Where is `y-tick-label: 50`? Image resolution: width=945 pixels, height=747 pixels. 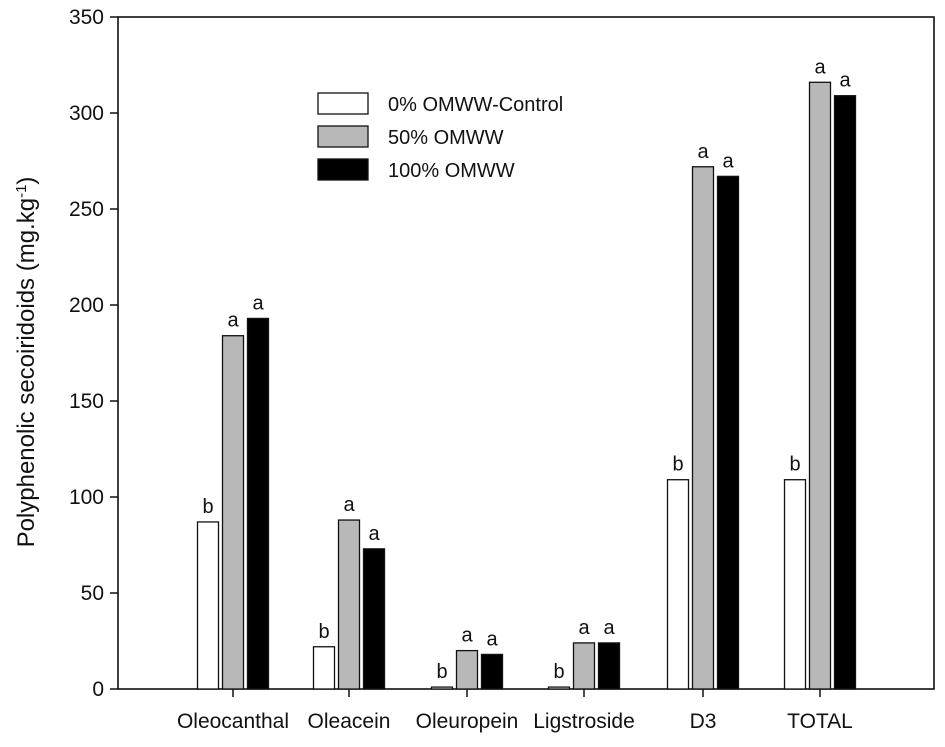 y-tick-label: 50 is located at coordinates (92, 593).